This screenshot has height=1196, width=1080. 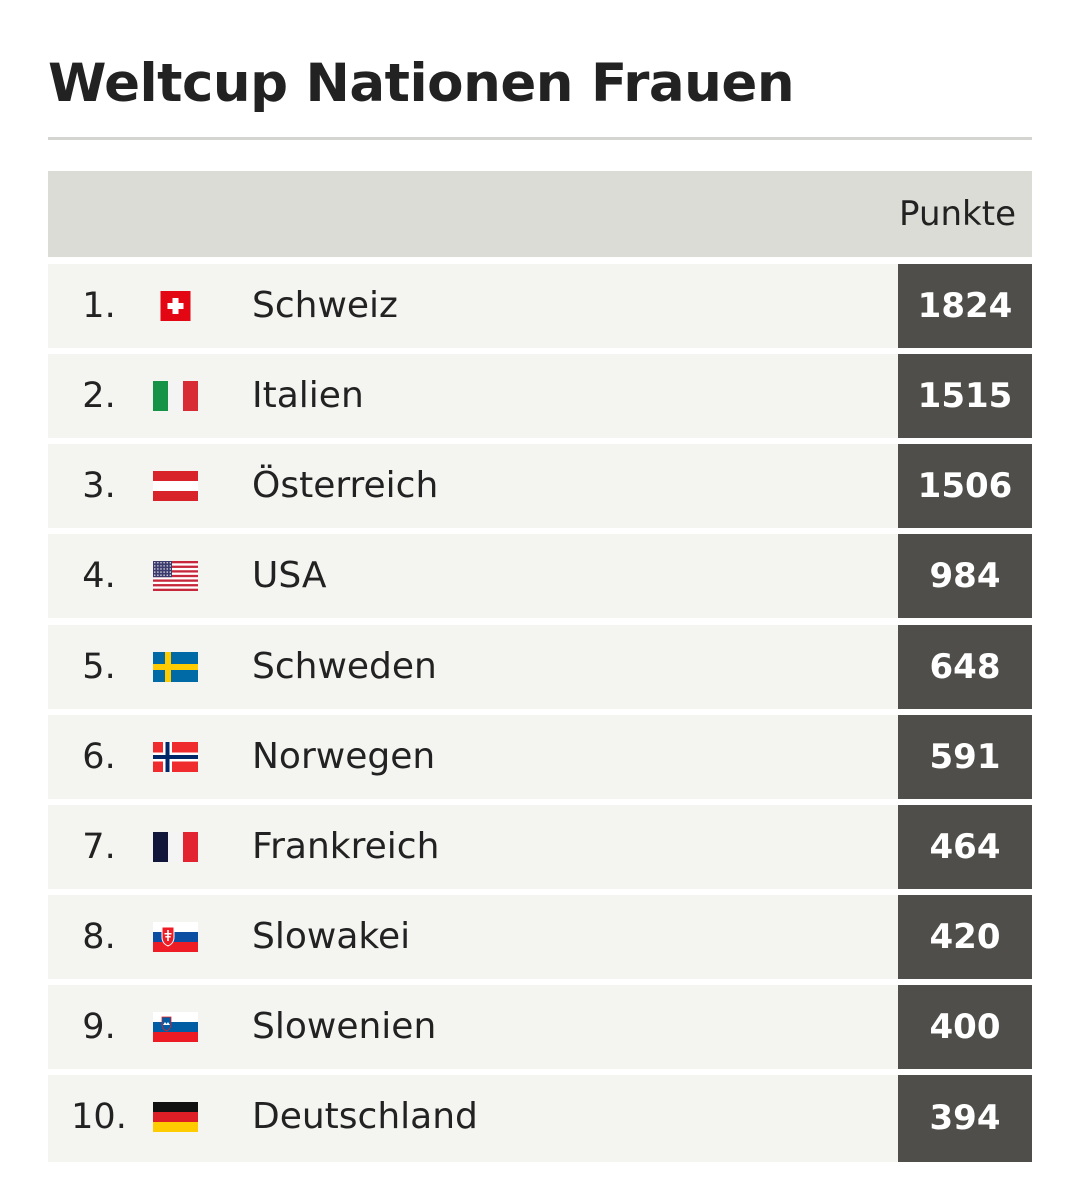 I want to click on norway-flag-icon, so click(x=175, y=757).